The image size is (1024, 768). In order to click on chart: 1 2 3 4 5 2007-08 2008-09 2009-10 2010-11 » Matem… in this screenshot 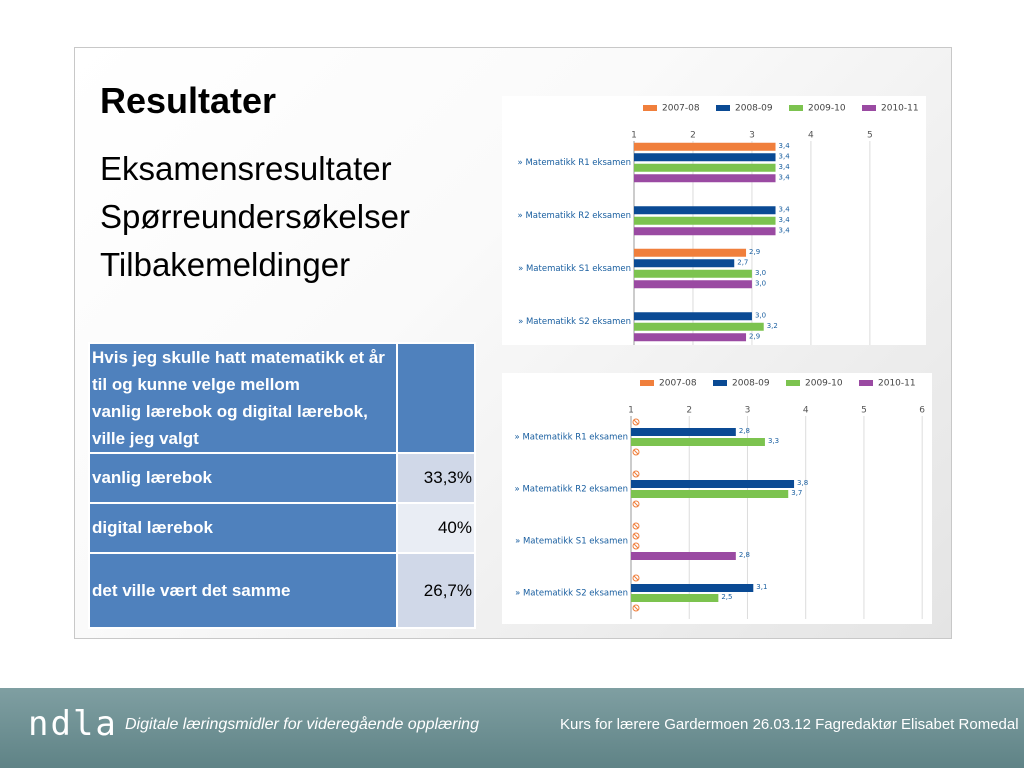, I will do `click(714, 220)`.